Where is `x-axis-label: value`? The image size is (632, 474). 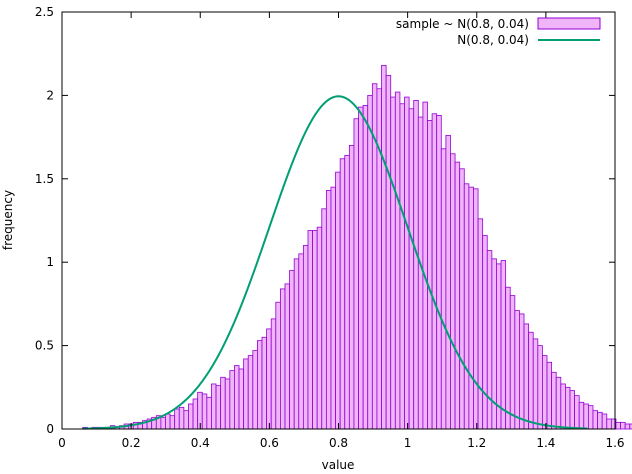
x-axis-label: value is located at coordinates (338, 465).